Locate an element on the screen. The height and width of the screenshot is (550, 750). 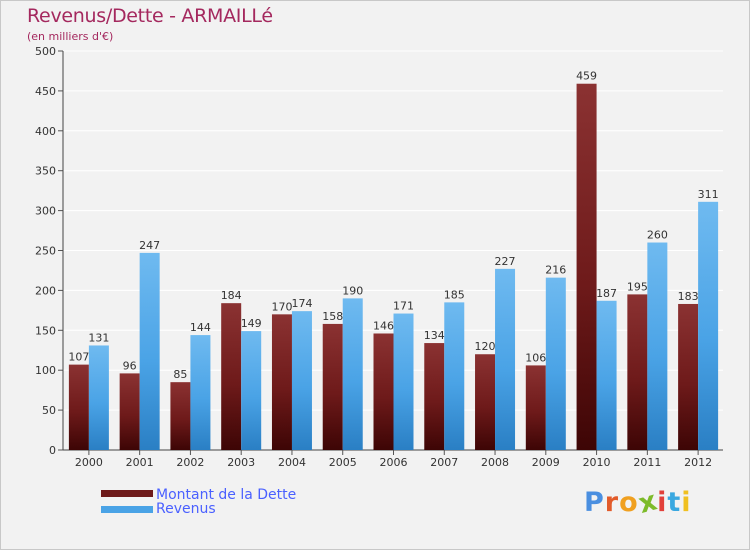
data-label-debt: 195 is located at coordinates (637, 286).